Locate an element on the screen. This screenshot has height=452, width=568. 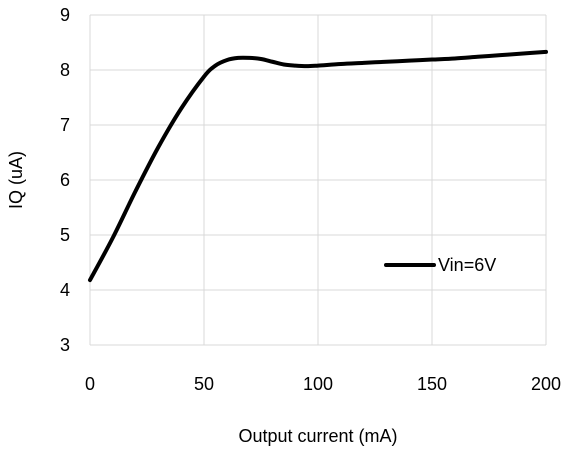
y-tick-label: 8 is located at coordinates (65, 70).